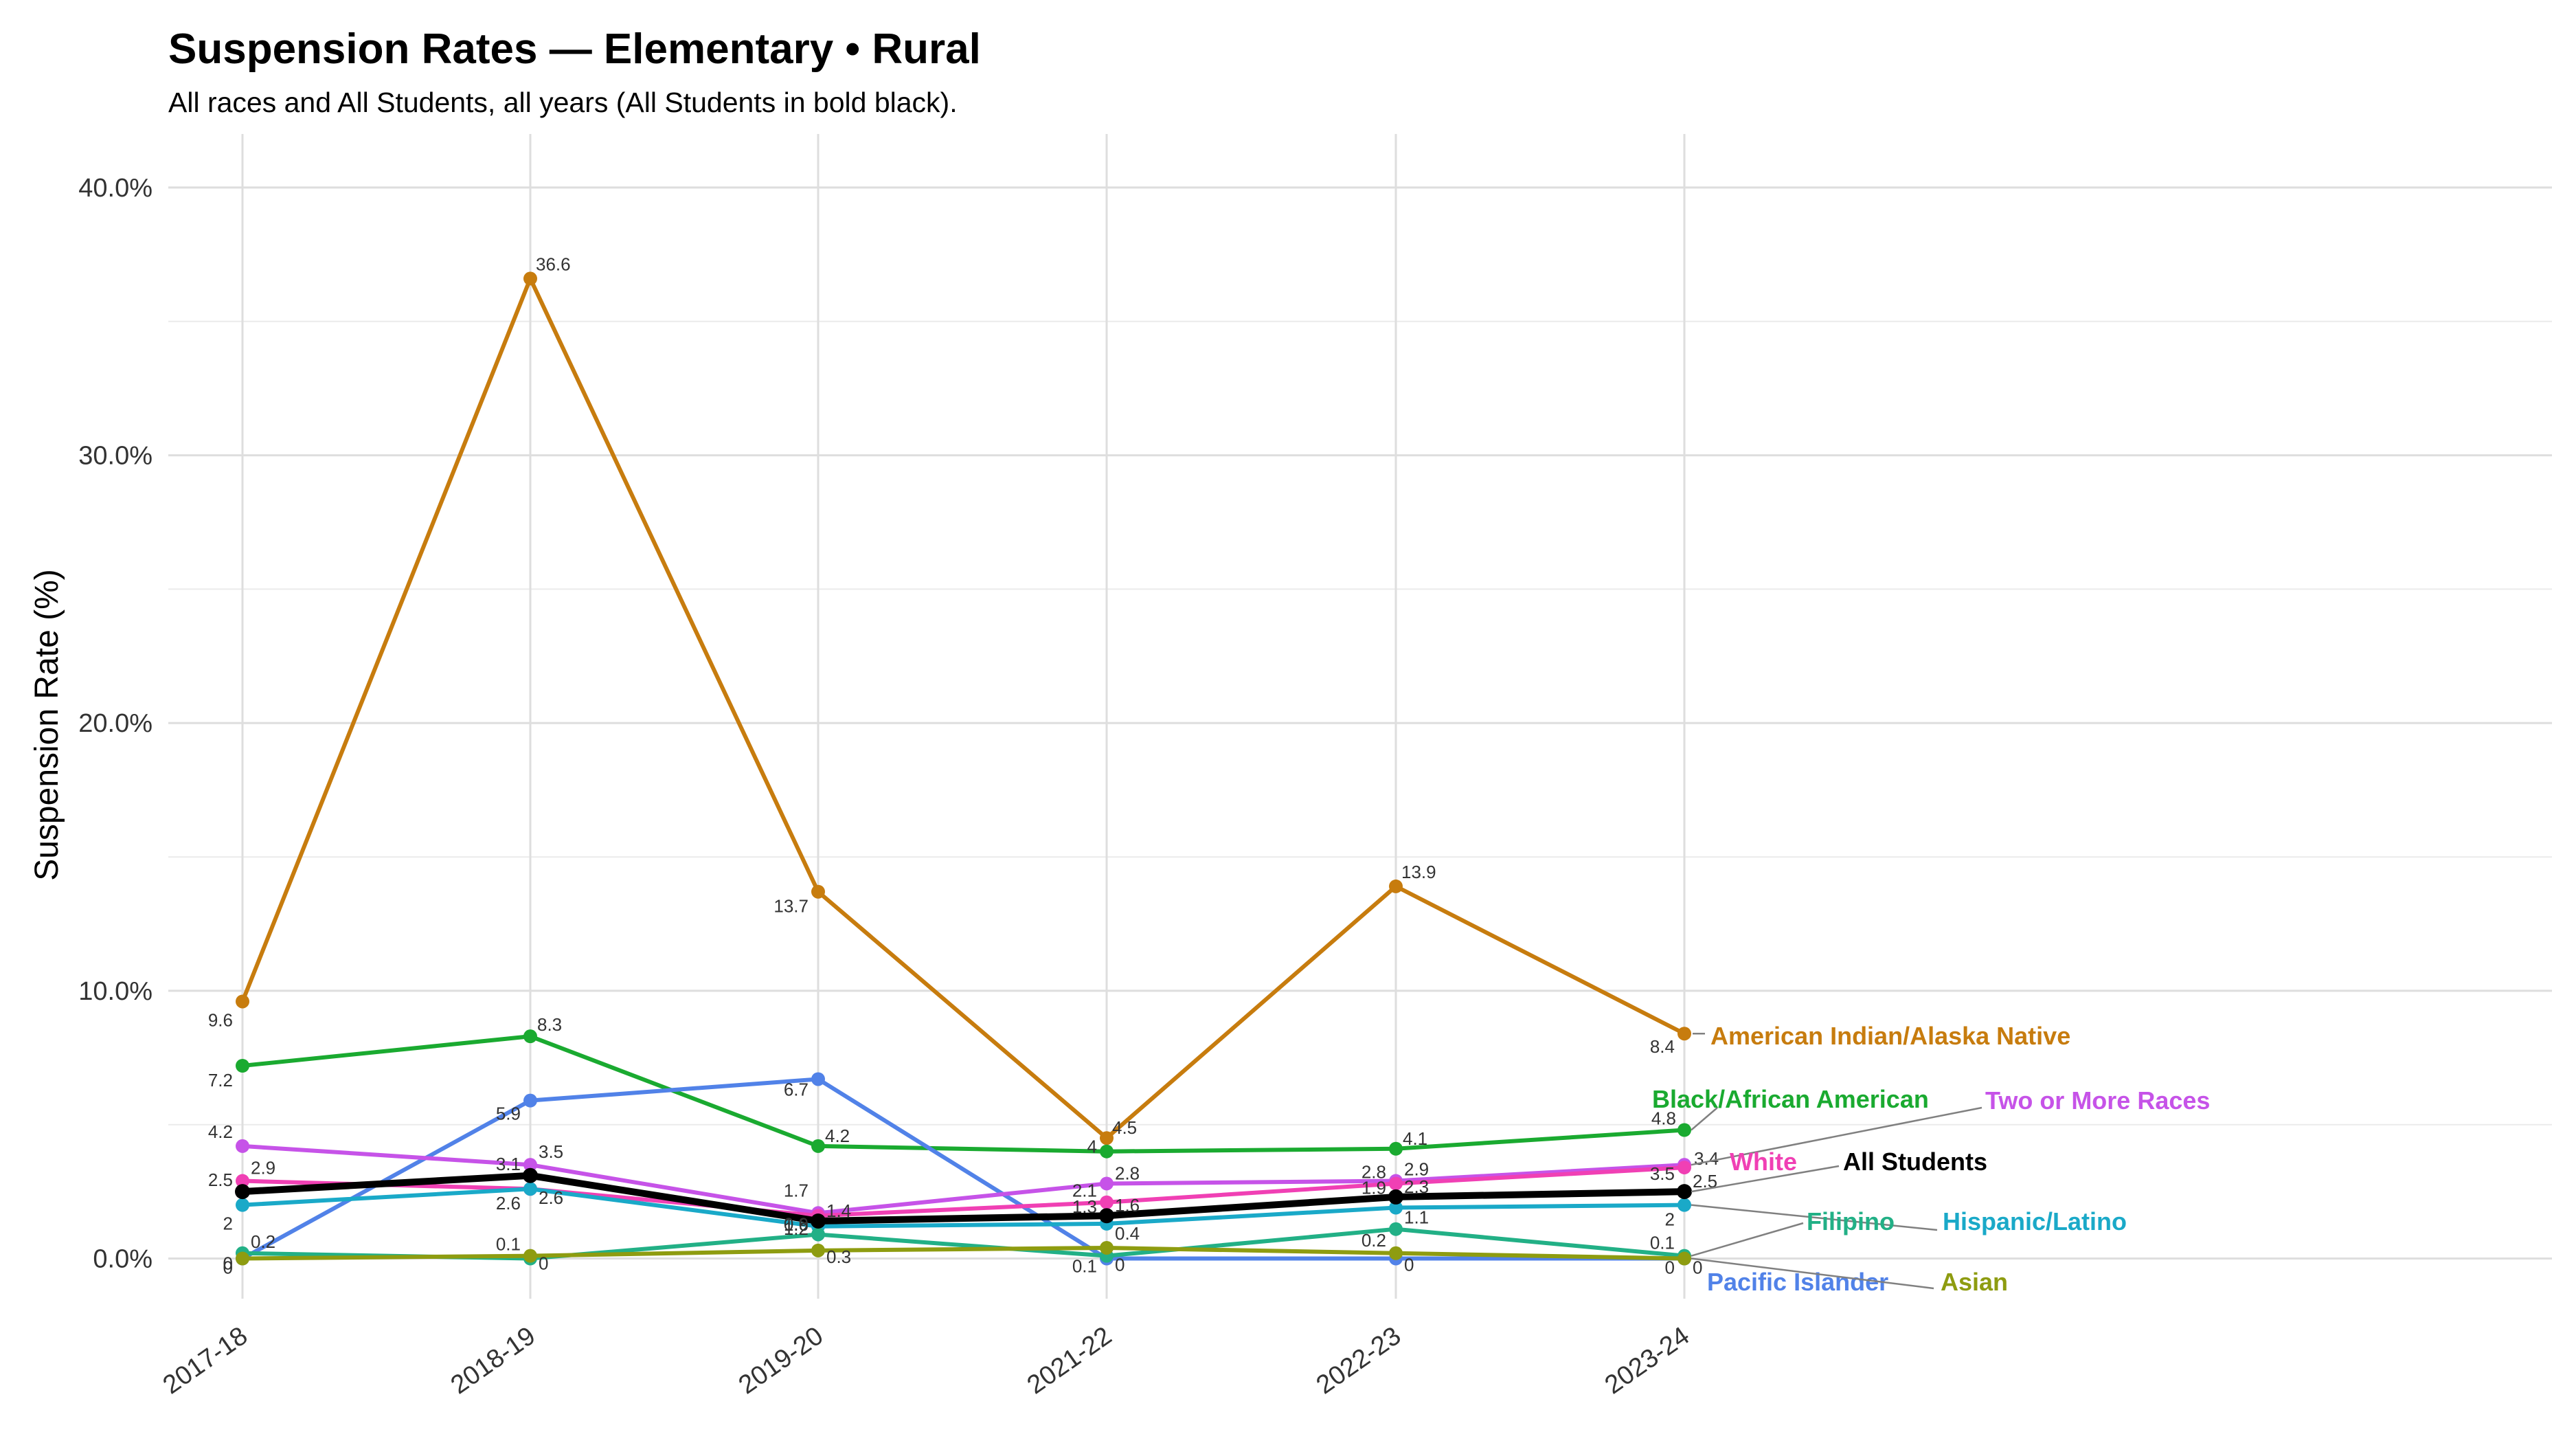  I want to click on point-label: 1.6, so click(796, 1224).